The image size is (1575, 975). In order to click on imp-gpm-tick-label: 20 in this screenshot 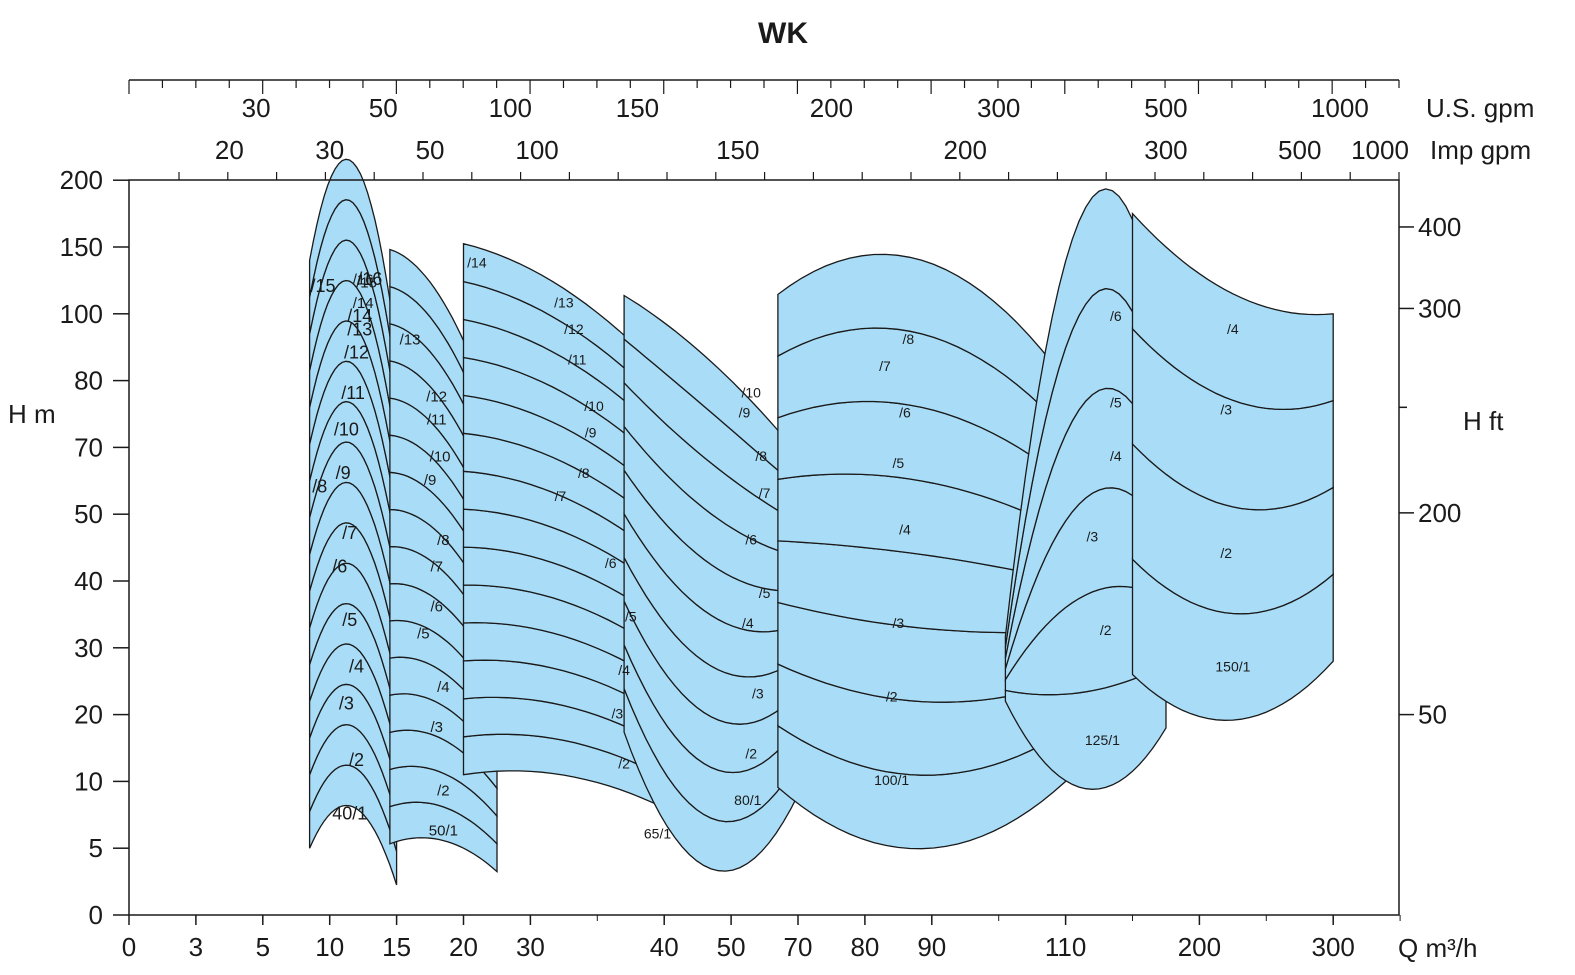, I will do `click(229, 150)`.